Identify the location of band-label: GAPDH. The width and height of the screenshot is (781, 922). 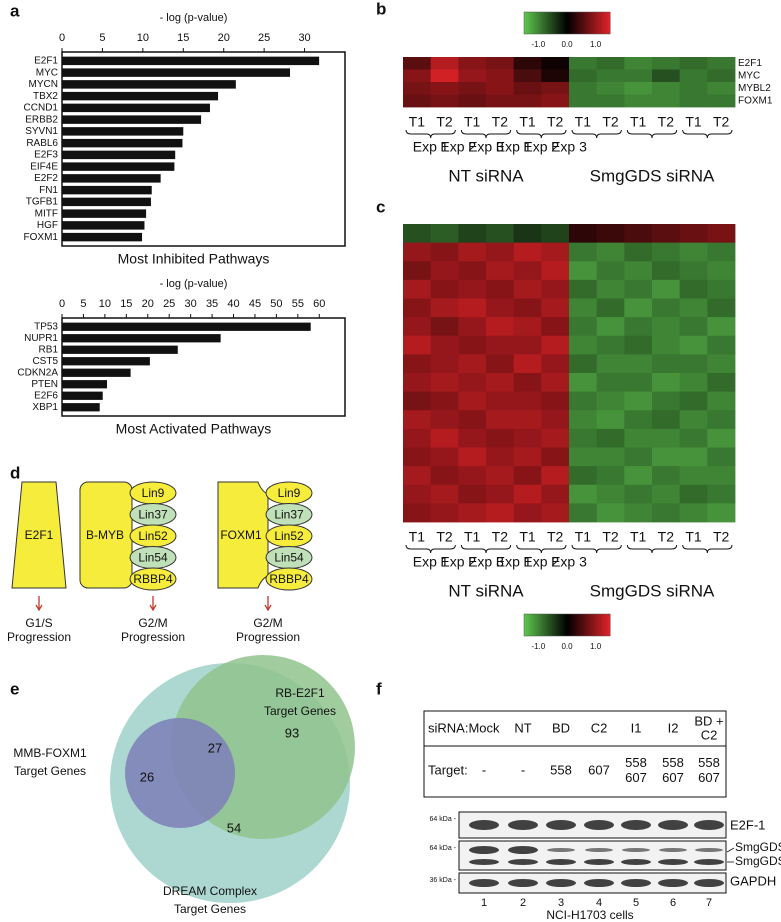
(753, 880).